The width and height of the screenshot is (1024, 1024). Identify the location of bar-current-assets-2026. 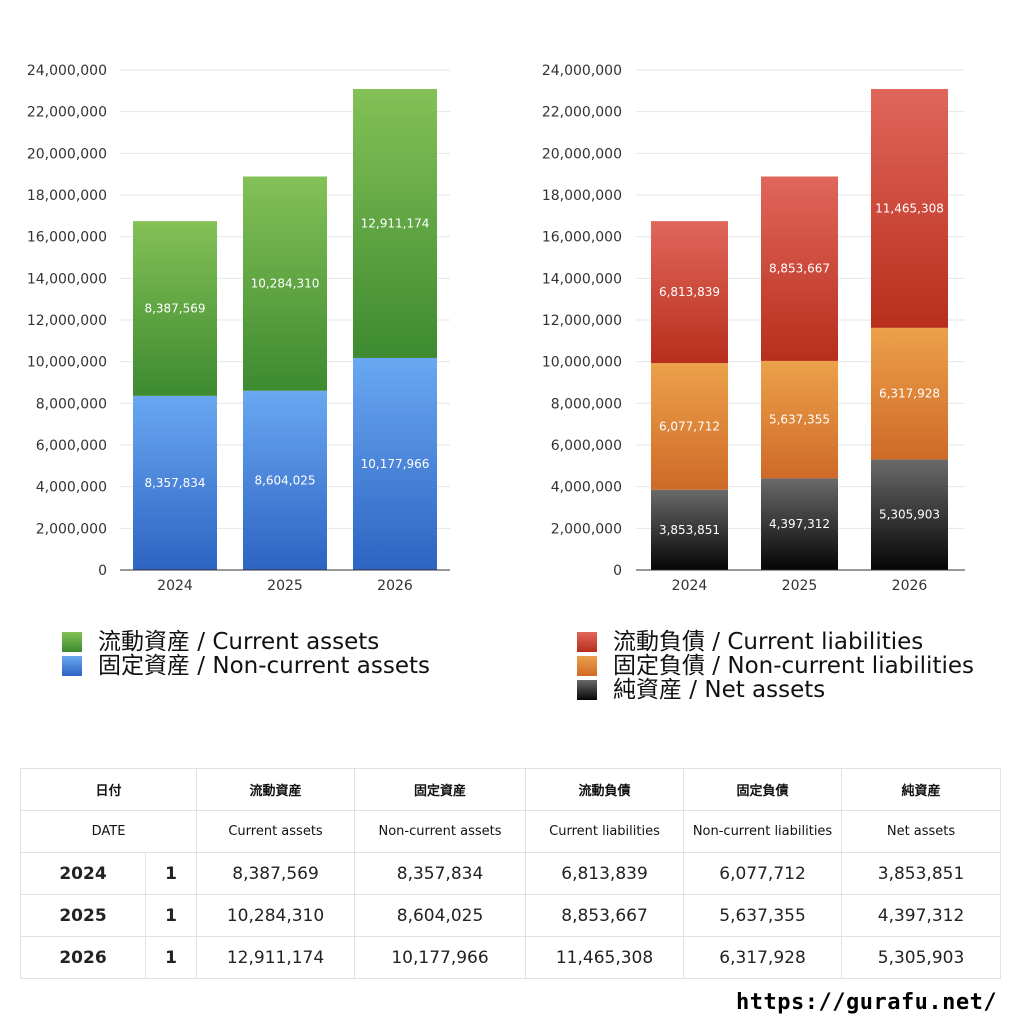
(395, 223).